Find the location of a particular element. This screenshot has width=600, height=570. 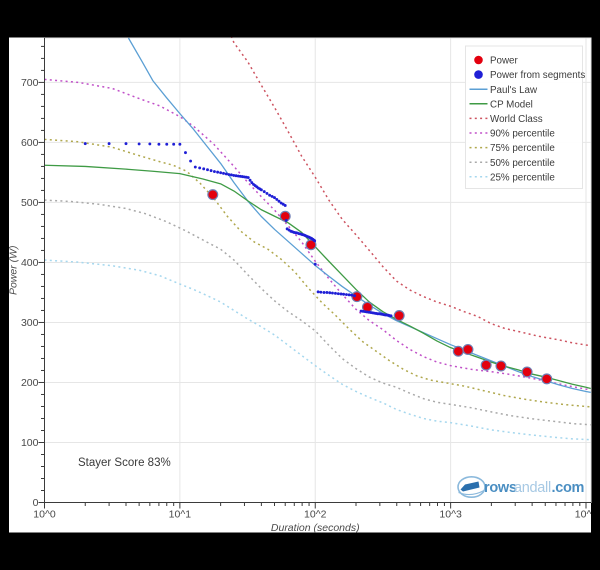

legend-item-90-percentile: 90% percentile is located at coordinates (512, 134).